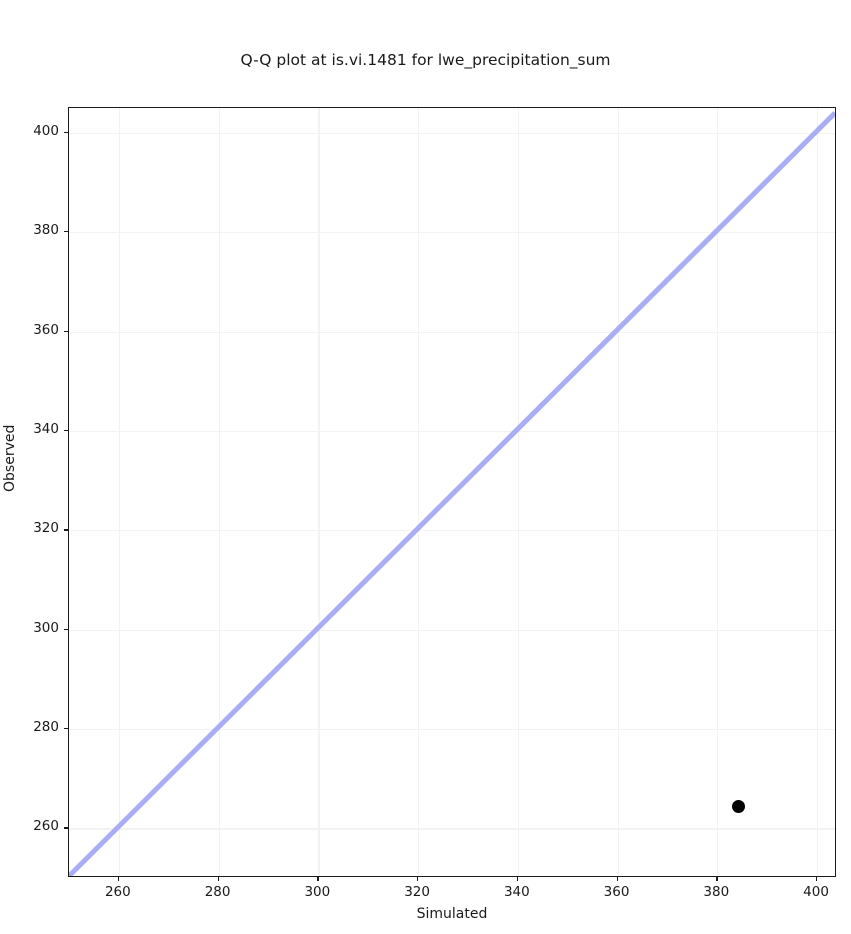 Image resolution: width=851 pixels, height=934 pixels. I want to click on x-tick-label: 400, so click(816, 892).